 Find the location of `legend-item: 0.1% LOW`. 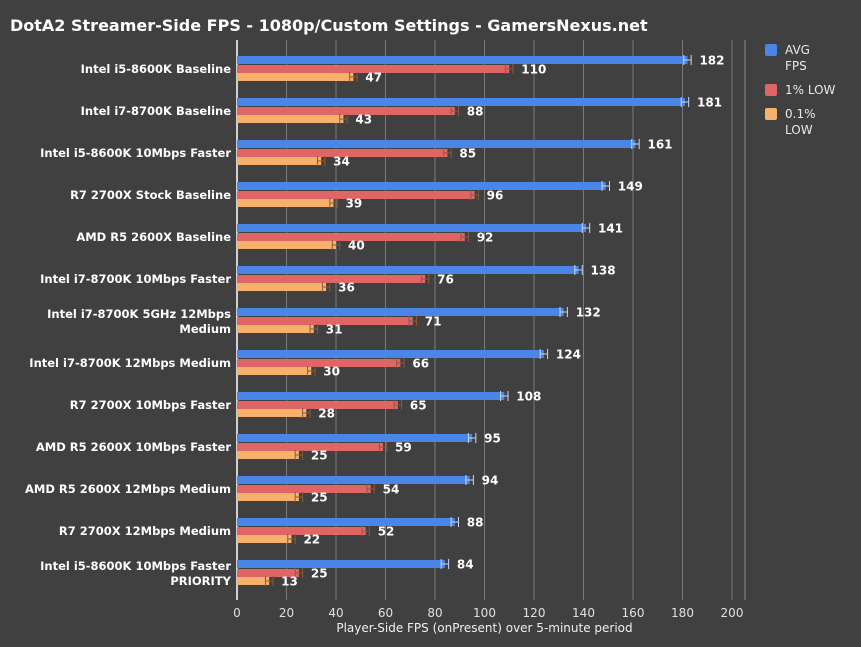

legend-item: 0.1% LOW is located at coordinates (792, 122).